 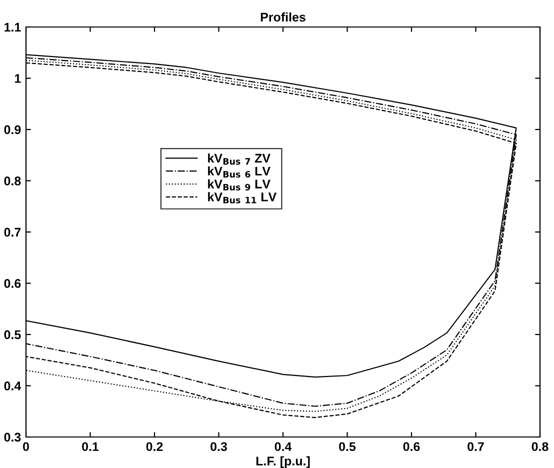 I want to click on legend-label: kV$_{Bus 11}$ LV, so click(x=242, y=198).